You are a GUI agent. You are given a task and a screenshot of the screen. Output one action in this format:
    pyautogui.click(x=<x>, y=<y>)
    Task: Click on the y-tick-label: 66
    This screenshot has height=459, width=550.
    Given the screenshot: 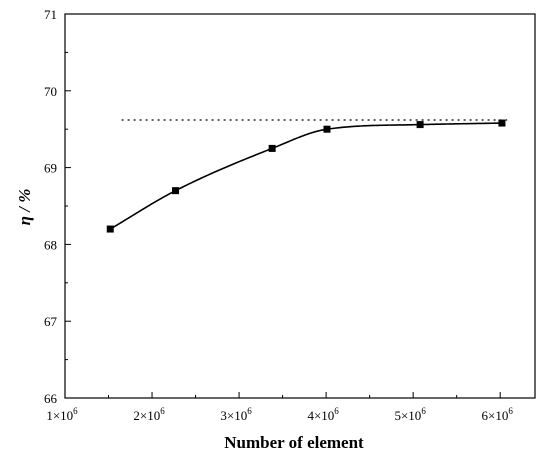 What is the action you would take?
    pyautogui.click(x=51, y=398)
    